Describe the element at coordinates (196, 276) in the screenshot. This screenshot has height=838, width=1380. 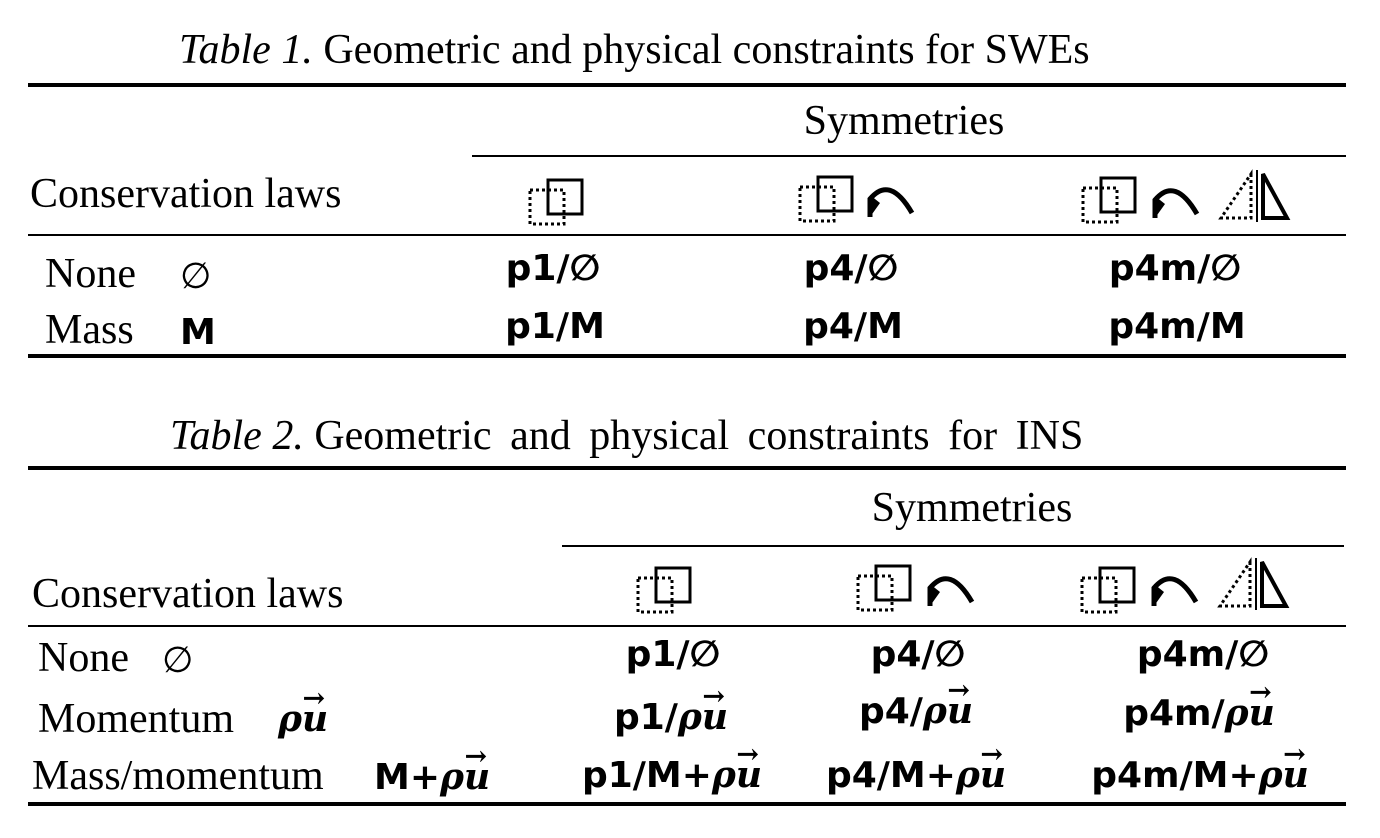
I see `table-1-row-1-law-symbol: ∅` at that location.